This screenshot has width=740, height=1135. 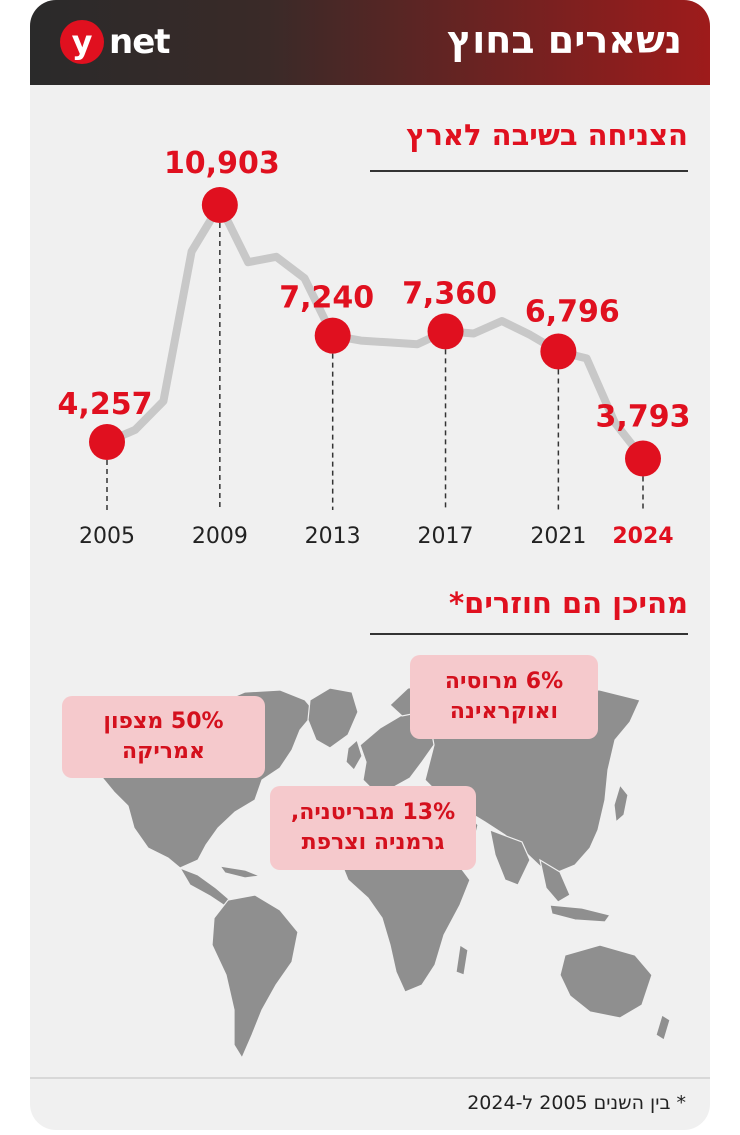 What do you see at coordinates (220, 536) in the screenshot?
I see `x-tick-2009: 2009` at bounding box center [220, 536].